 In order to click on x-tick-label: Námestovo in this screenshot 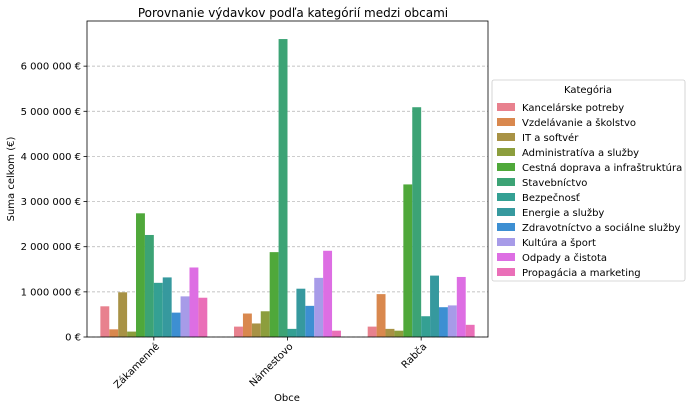, I will do `click(271, 365)`.